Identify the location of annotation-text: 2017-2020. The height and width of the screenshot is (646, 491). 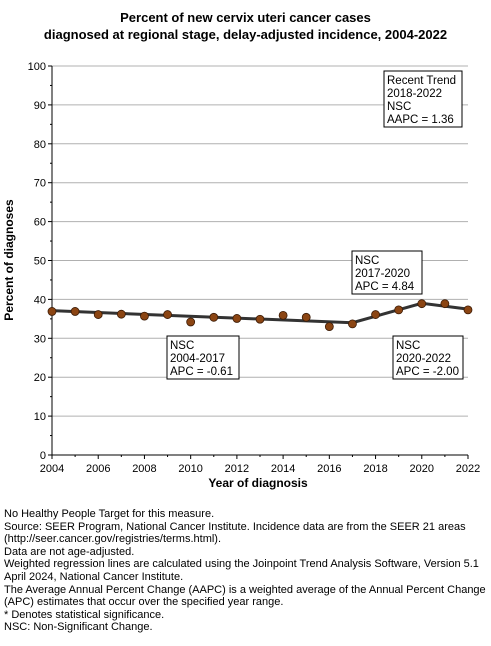
(382, 274).